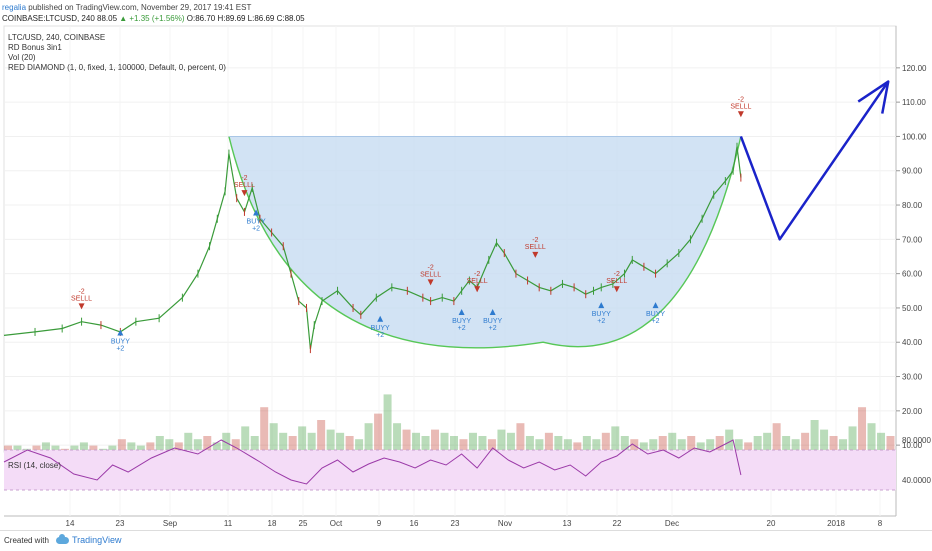 The image size is (932, 551). What do you see at coordinates (244, 18) in the screenshot?
I see `ohlc-text: O:86.70 H:89.69 L:86.69 C:88.05` at bounding box center [244, 18].